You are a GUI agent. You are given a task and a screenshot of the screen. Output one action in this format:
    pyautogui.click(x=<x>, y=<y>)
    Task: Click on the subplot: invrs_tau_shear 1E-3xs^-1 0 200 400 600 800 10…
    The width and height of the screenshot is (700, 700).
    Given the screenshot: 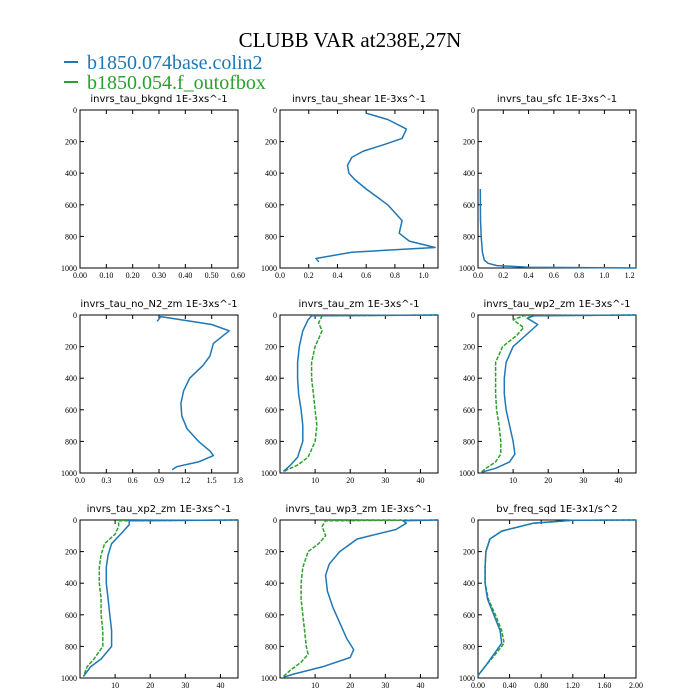 What is the action you would take?
    pyautogui.click(x=350, y=187)
    